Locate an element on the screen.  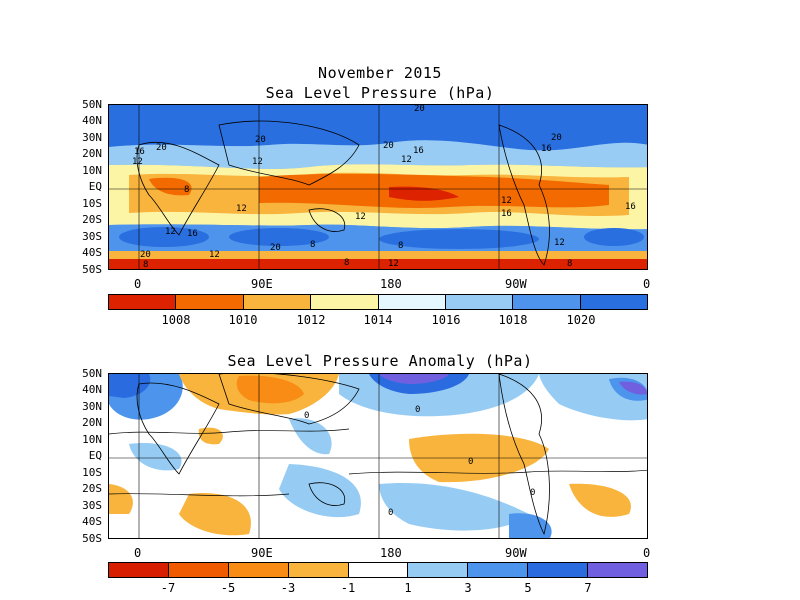
map2-lon-label: 180 is located at coordinates (391, 553).